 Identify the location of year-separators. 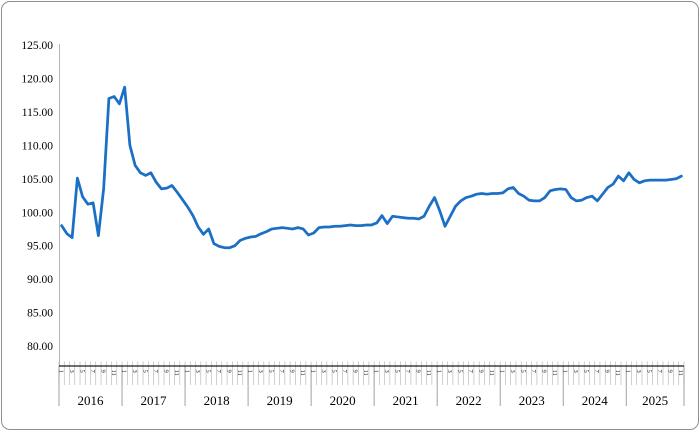
(371, 386).